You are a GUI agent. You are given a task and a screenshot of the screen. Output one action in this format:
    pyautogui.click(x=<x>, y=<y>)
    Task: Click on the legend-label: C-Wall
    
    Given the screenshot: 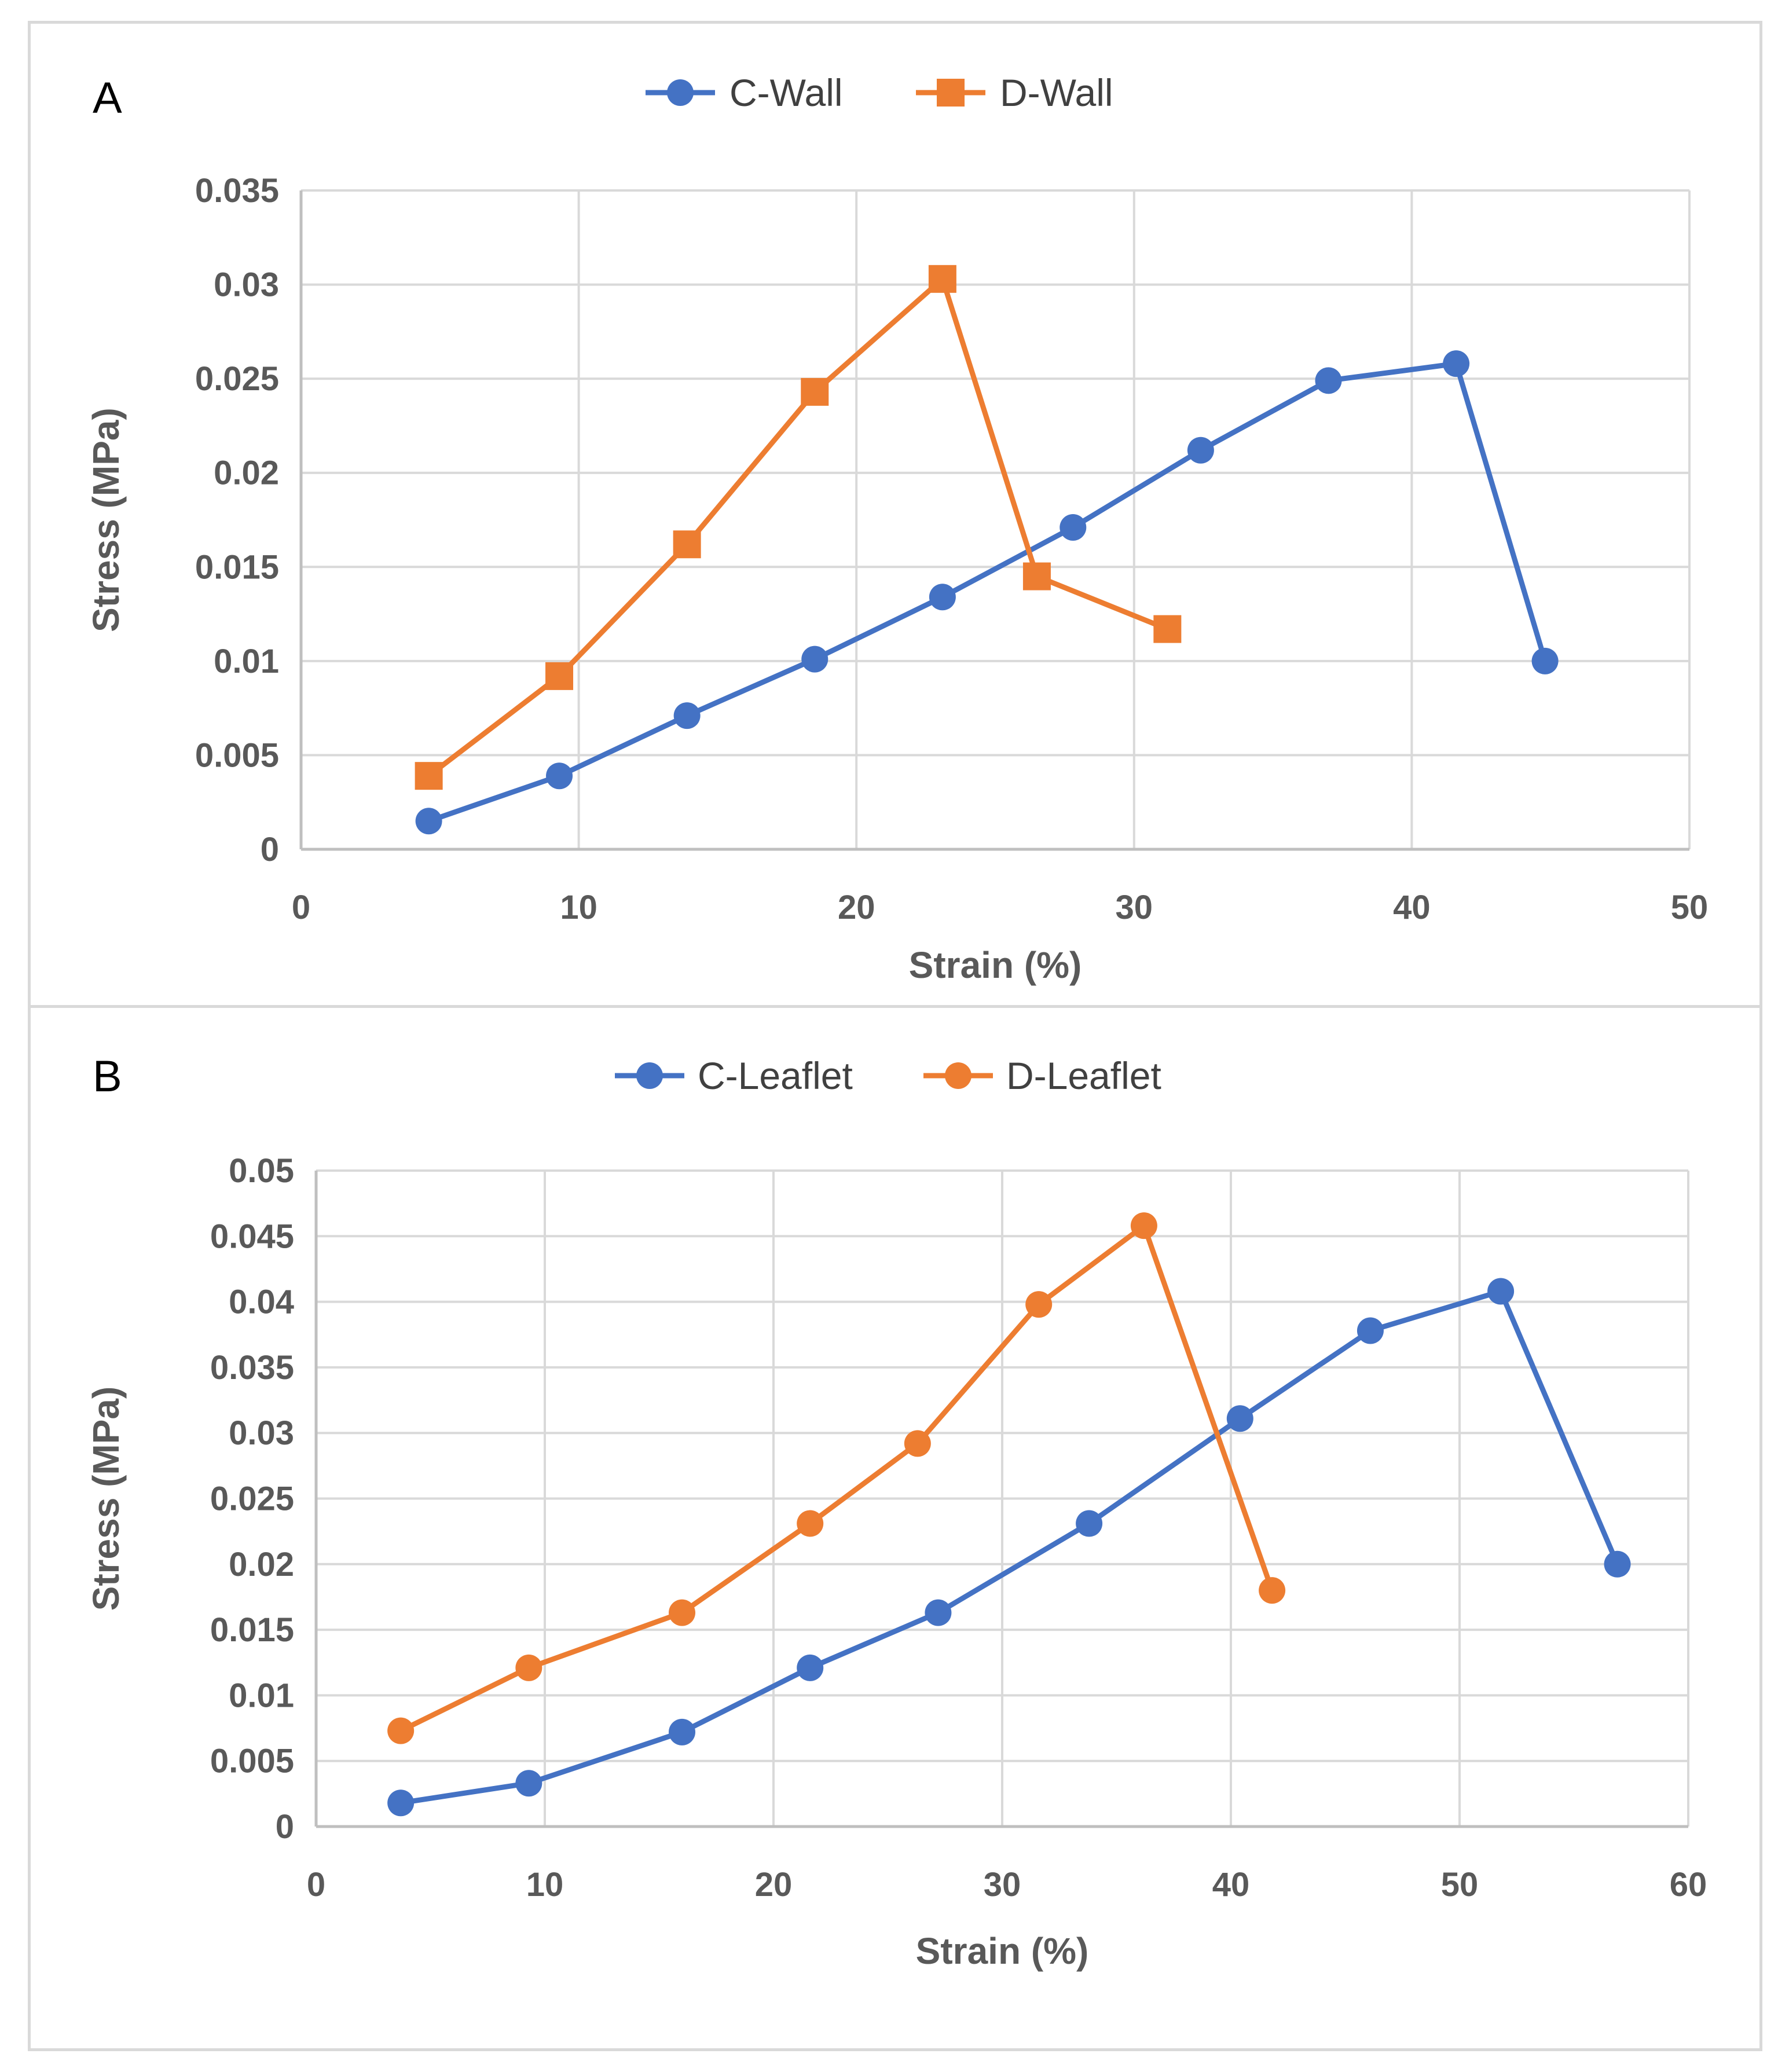 What is the action you would take?
    pyautogui.click(x=786, y=92)
    